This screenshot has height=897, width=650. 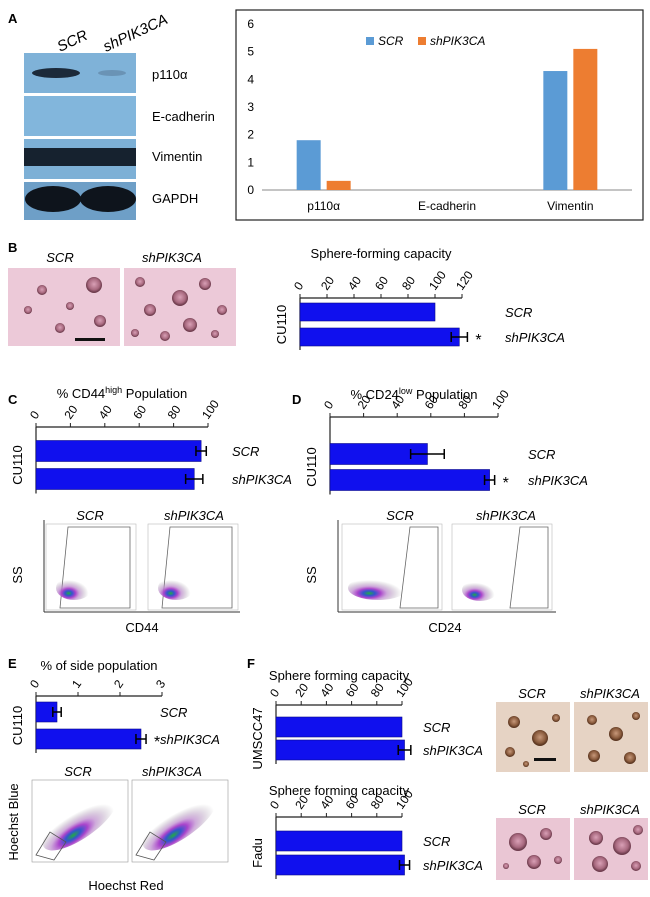 What do you see at coordinates (113, 390) in the screenshot?
I see `chart-title-superscript: high` at bounding box center [113, 390].